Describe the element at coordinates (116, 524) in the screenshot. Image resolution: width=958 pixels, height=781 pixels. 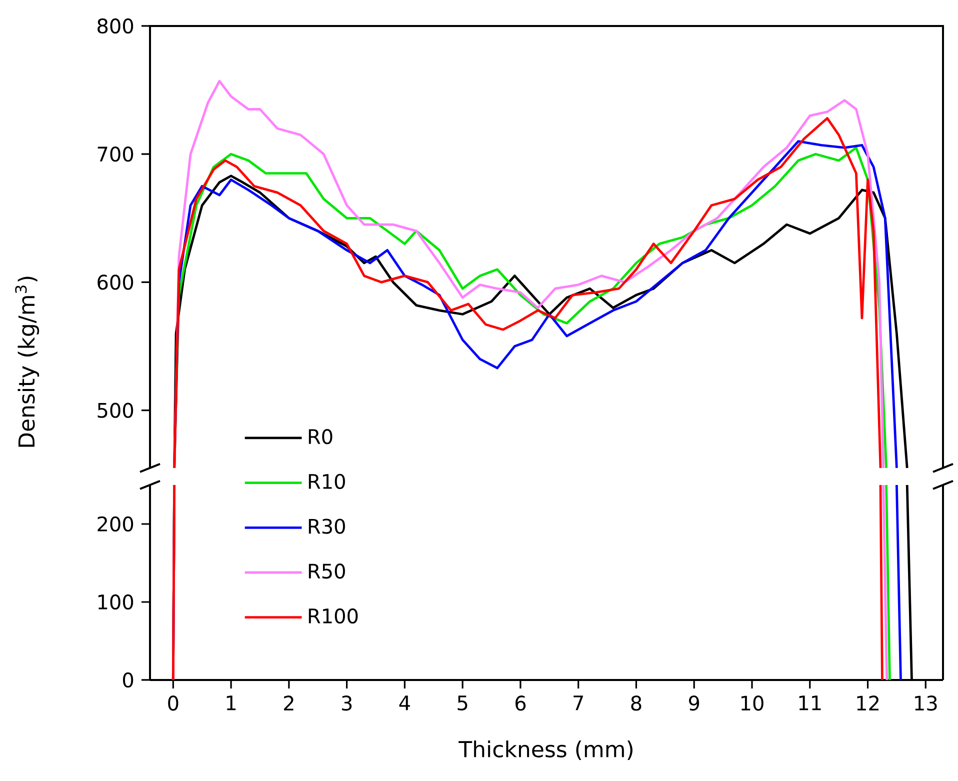
I see `y-tick-label: 200` at that location.